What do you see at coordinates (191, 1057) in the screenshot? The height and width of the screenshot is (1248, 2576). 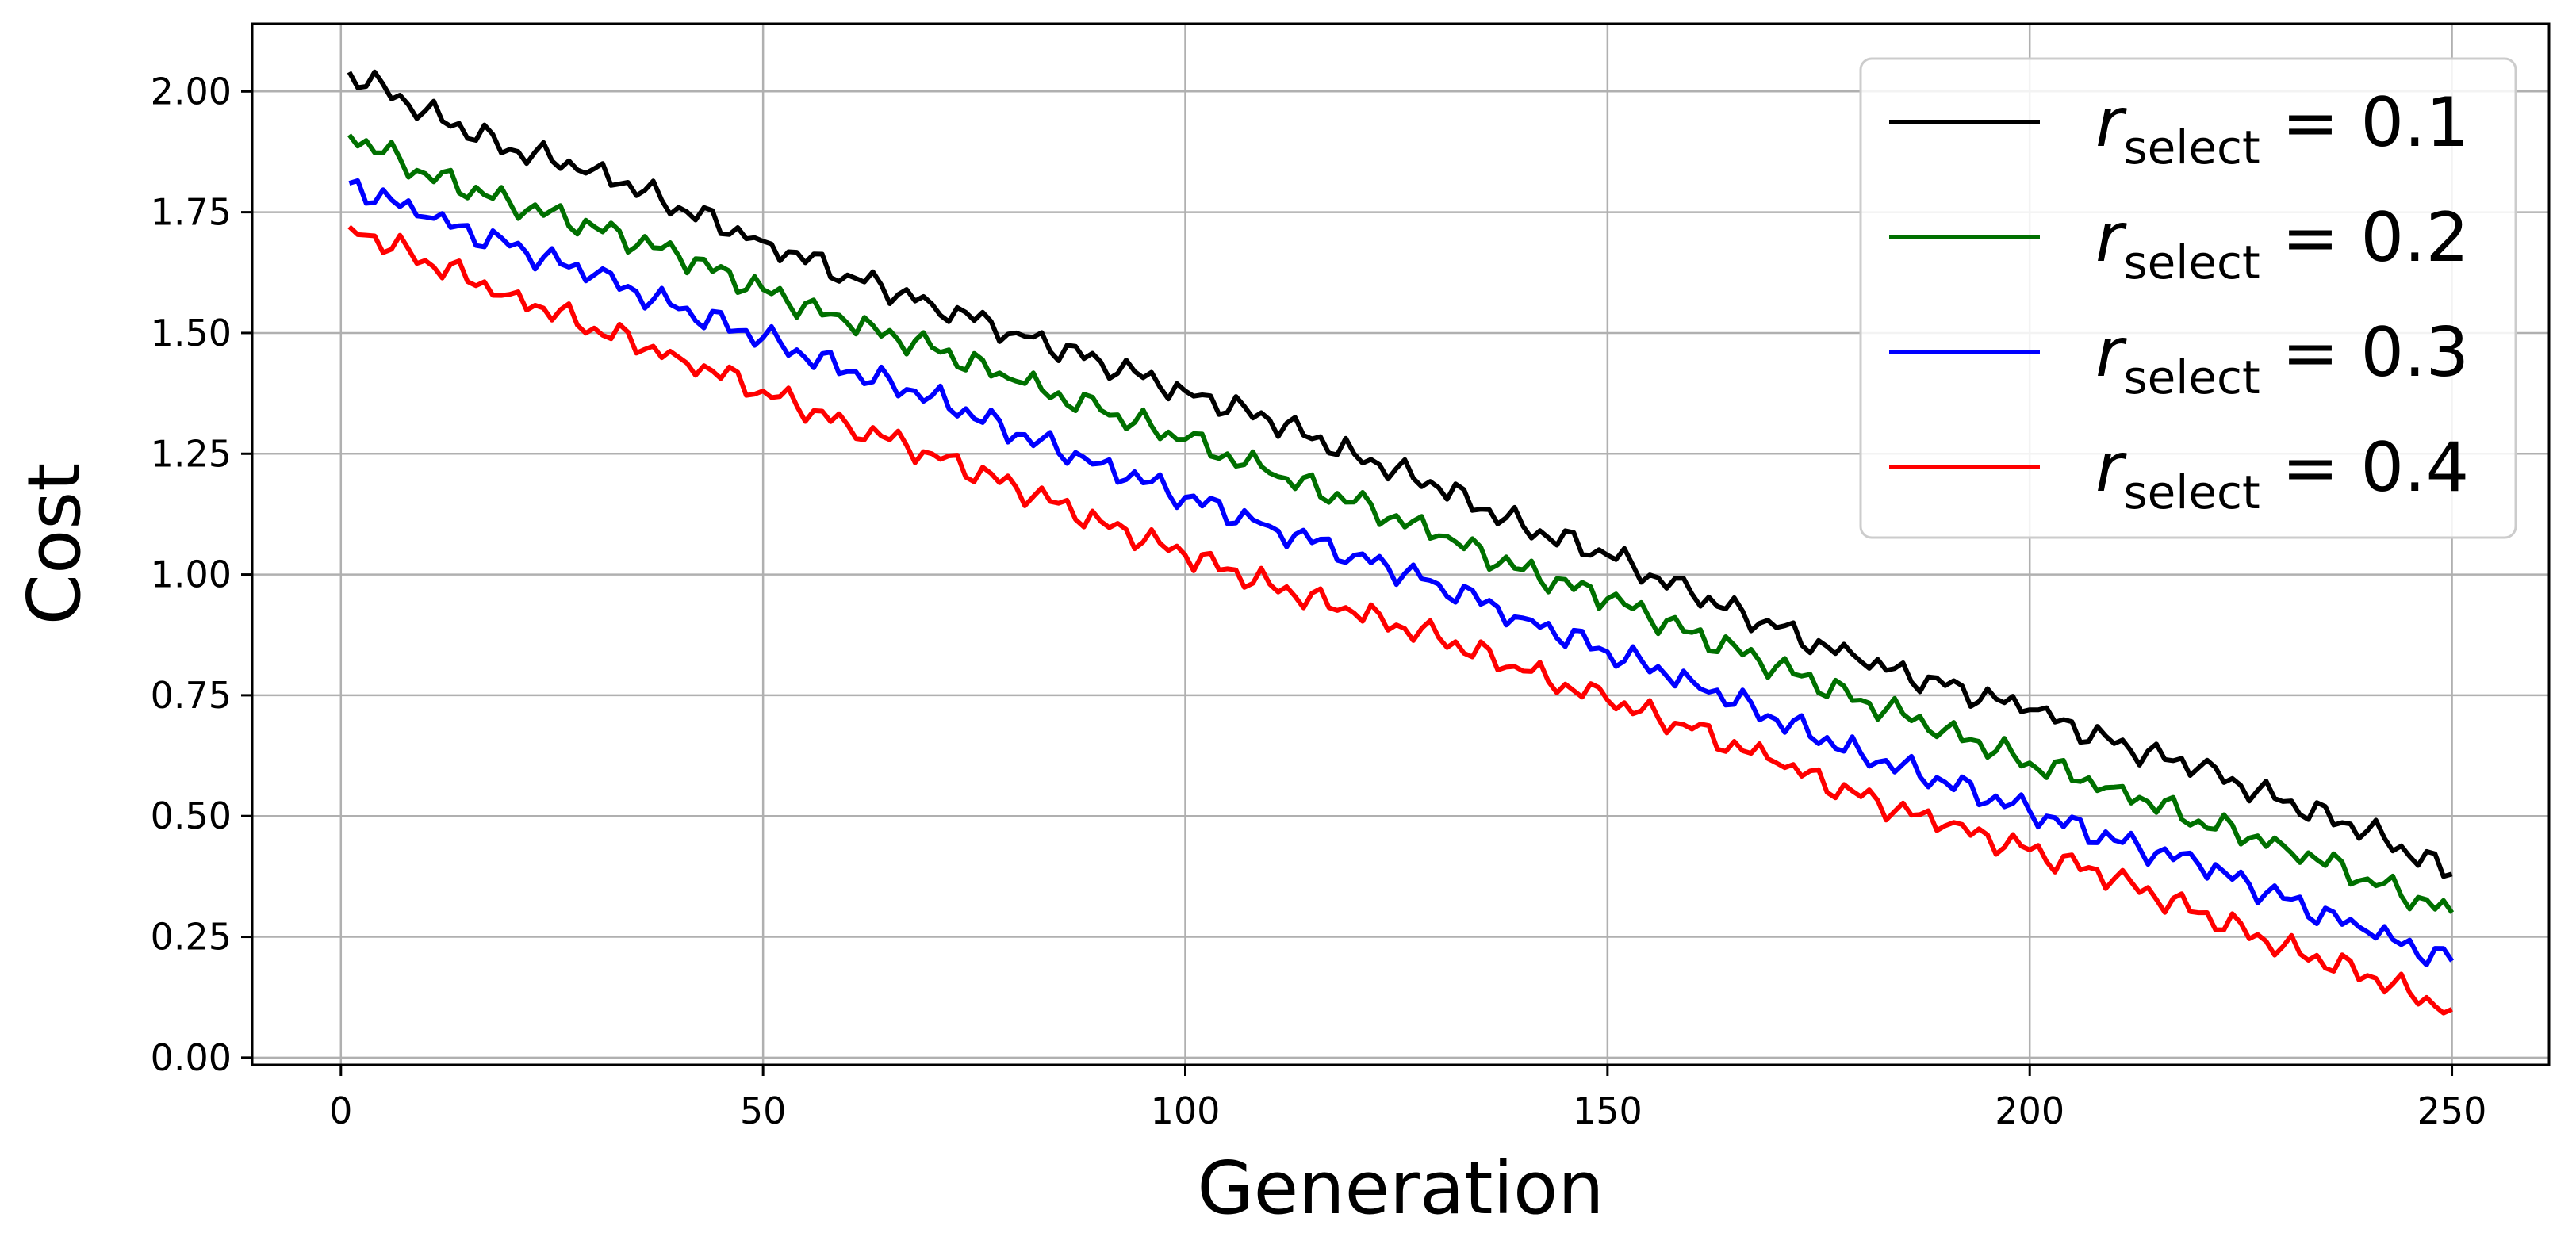 I see `y-tick-label: 0.00` at bounding box center [191, 1057].